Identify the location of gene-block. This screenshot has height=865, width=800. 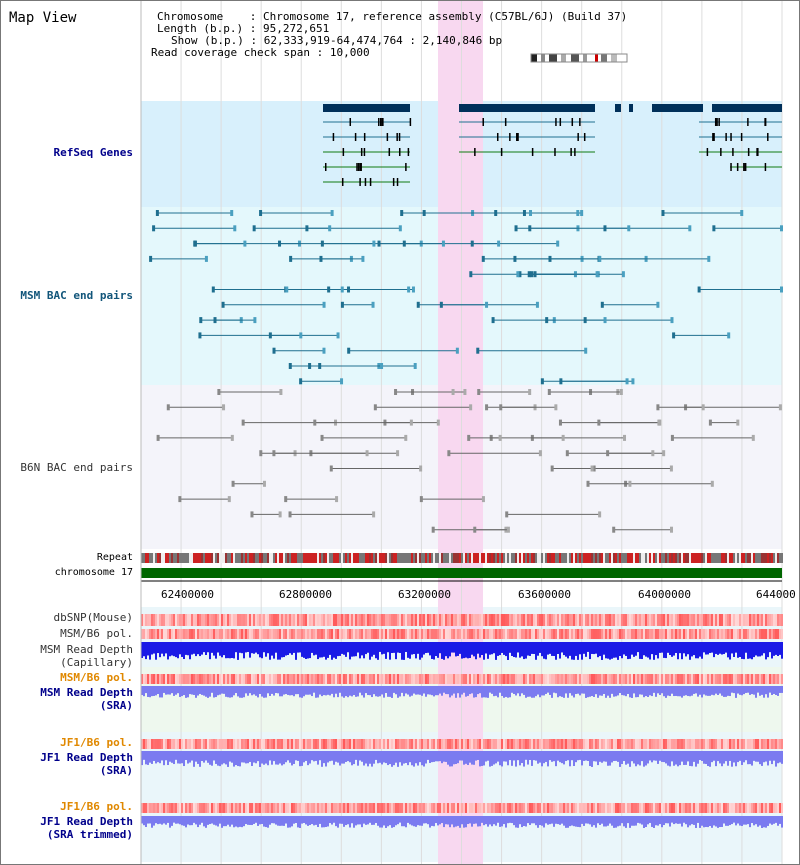
(366, 108).